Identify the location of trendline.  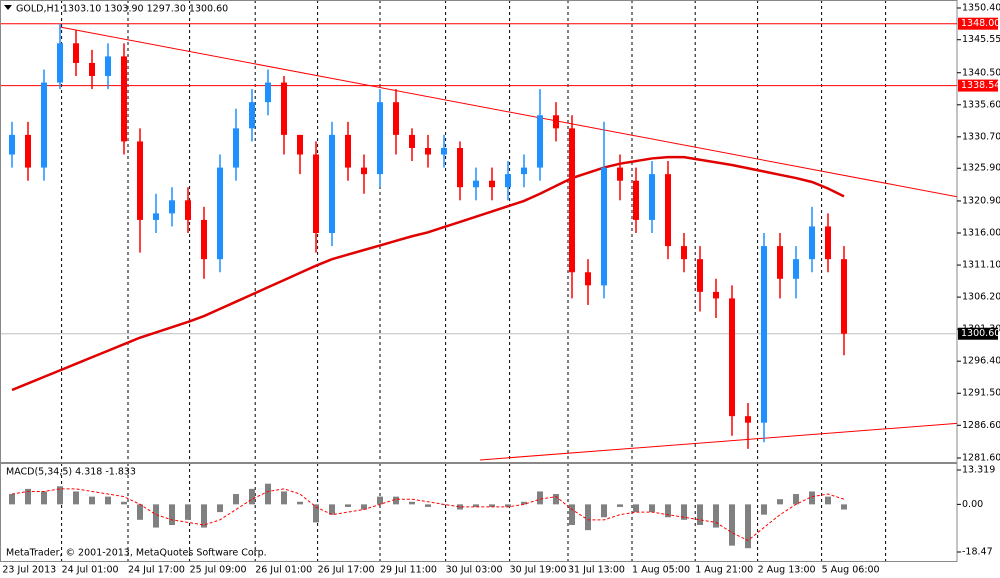
(718, 441).